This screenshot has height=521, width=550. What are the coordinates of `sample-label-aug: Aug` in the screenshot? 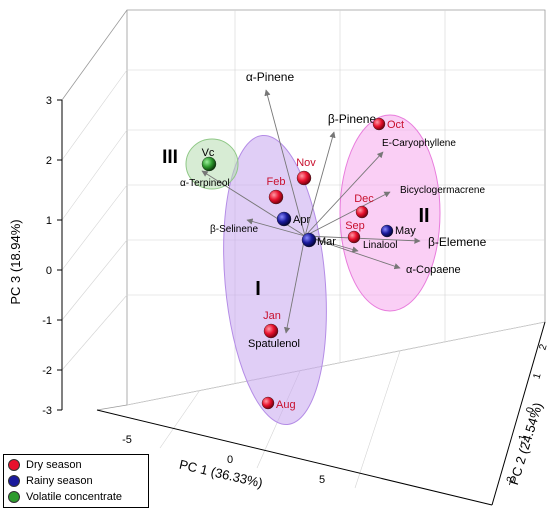 It's located at (286, 405).